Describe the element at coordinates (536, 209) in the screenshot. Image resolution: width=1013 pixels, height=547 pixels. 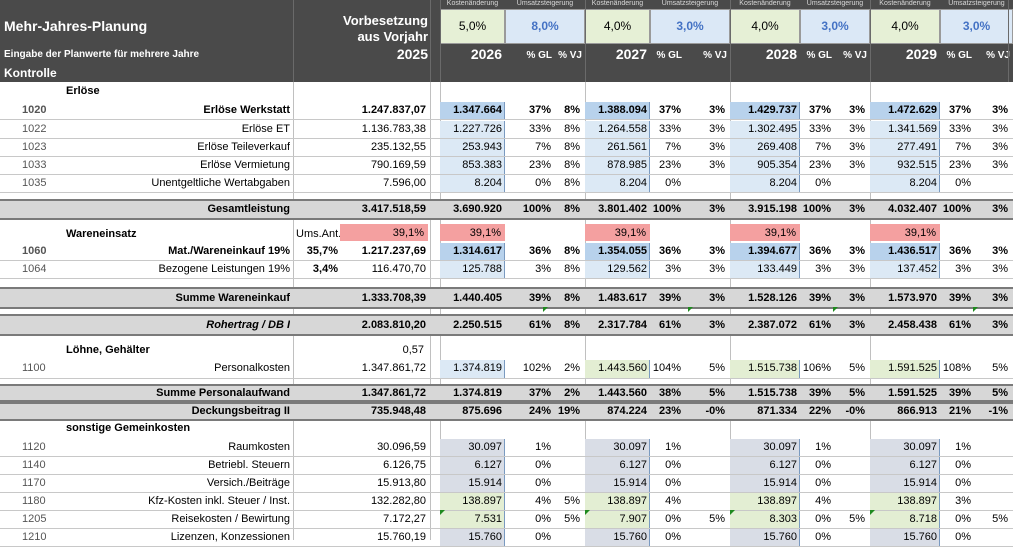
I see `row-gl-gesamt-0: 100%` at that location.